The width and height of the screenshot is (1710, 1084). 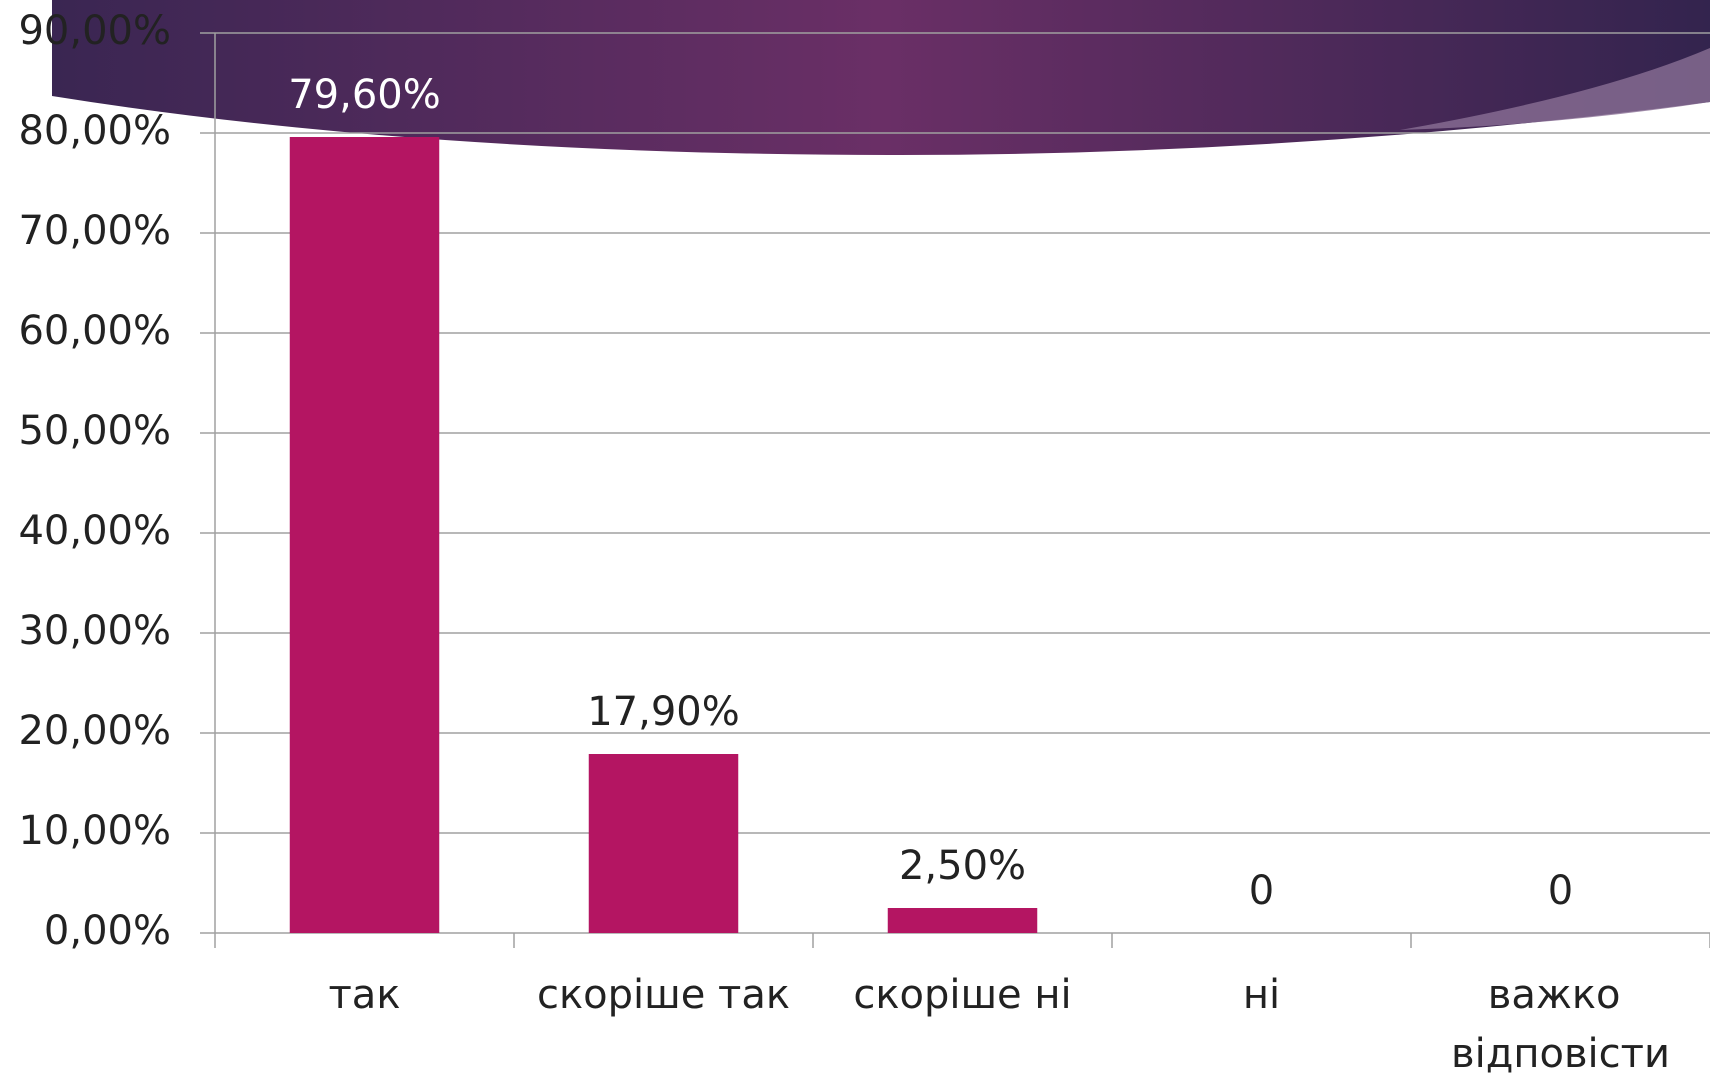 What do you see at coordinates (94, 831) in the screenshot?
I see `y-tick-label: 10,00%` at bounding box center [94, 831].